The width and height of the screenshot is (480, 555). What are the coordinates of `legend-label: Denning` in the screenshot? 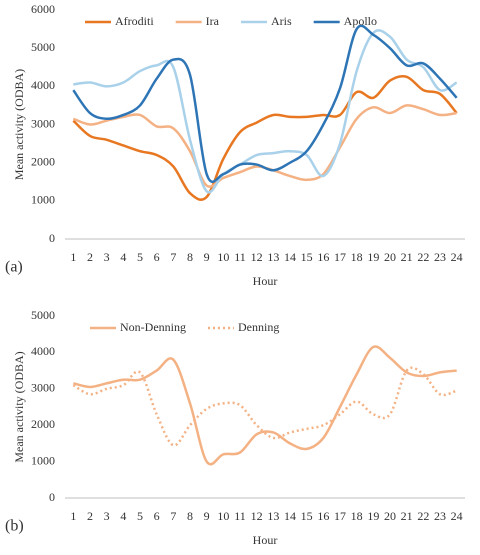 It's located at (258, 327).